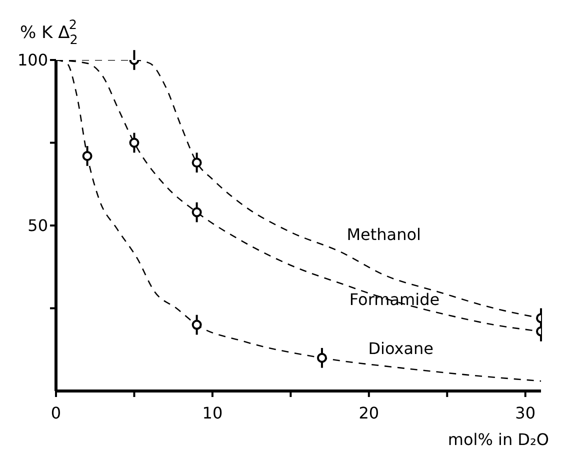  I want to click on x-tick-label: 30, so click(525, 412).